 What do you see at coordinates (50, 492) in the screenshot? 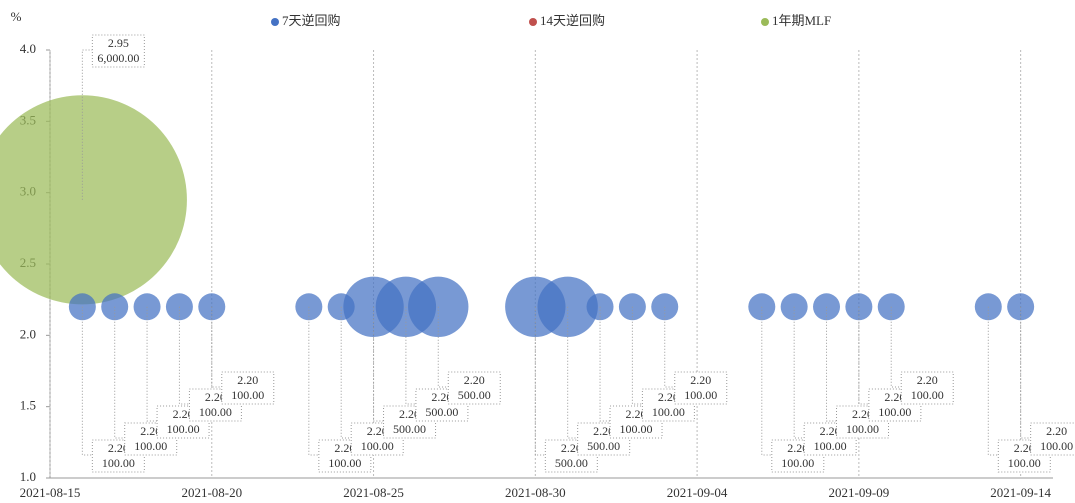
I see `x-tick-label: 2021-08-15` at bounding box center [50, 492].